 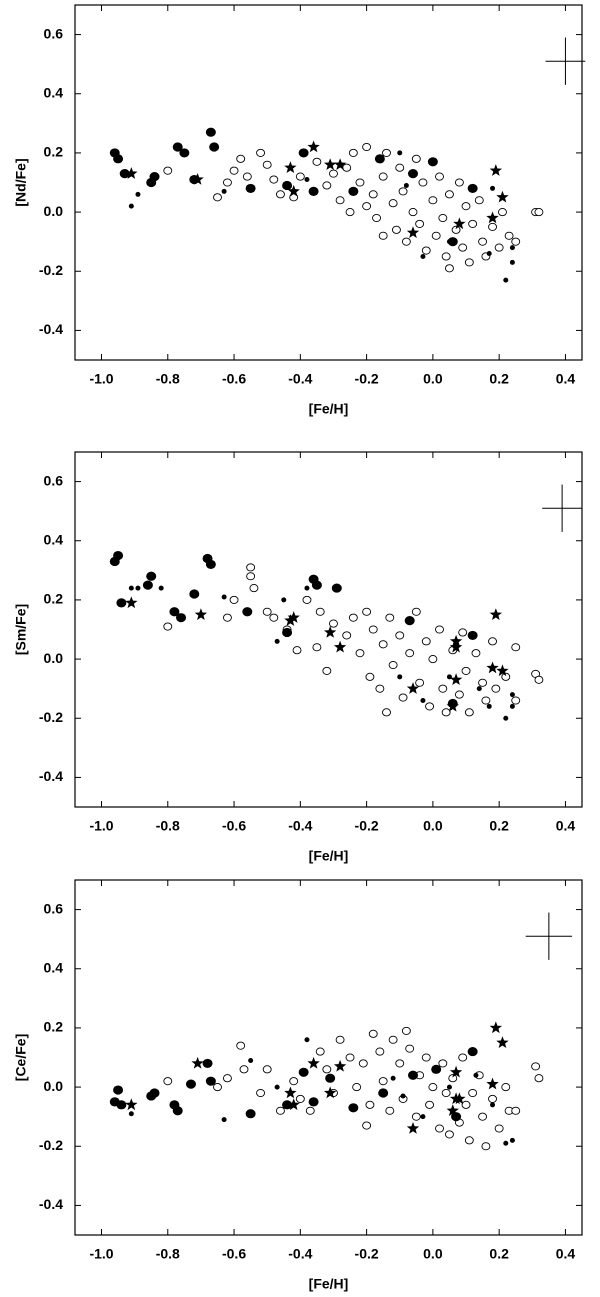 What do you see at coordinates (54, 658) in the screenshot?
I see `y-tick-label: 0.0` at bounding box center [54, 658].